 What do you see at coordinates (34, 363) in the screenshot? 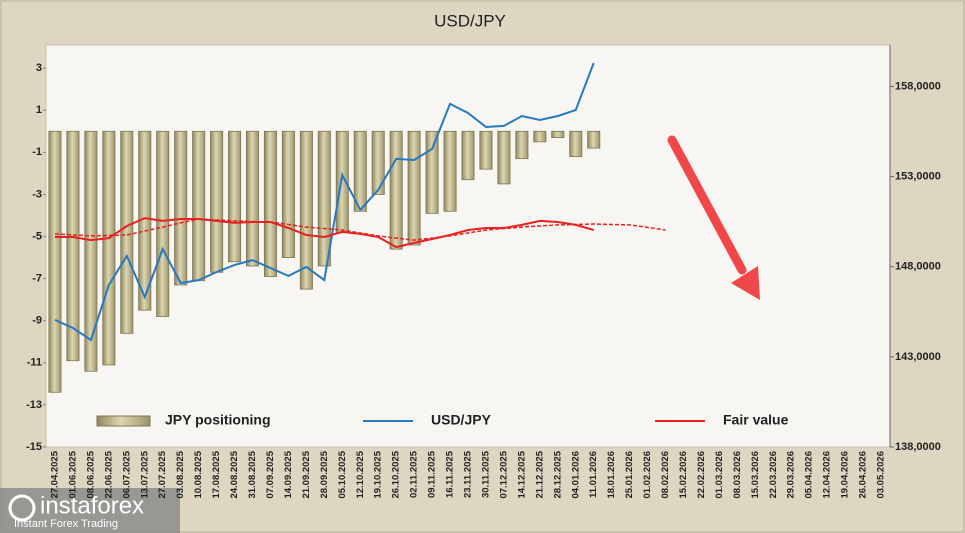
I see `y-tick-label: -11` at bounding box center [34, 363].